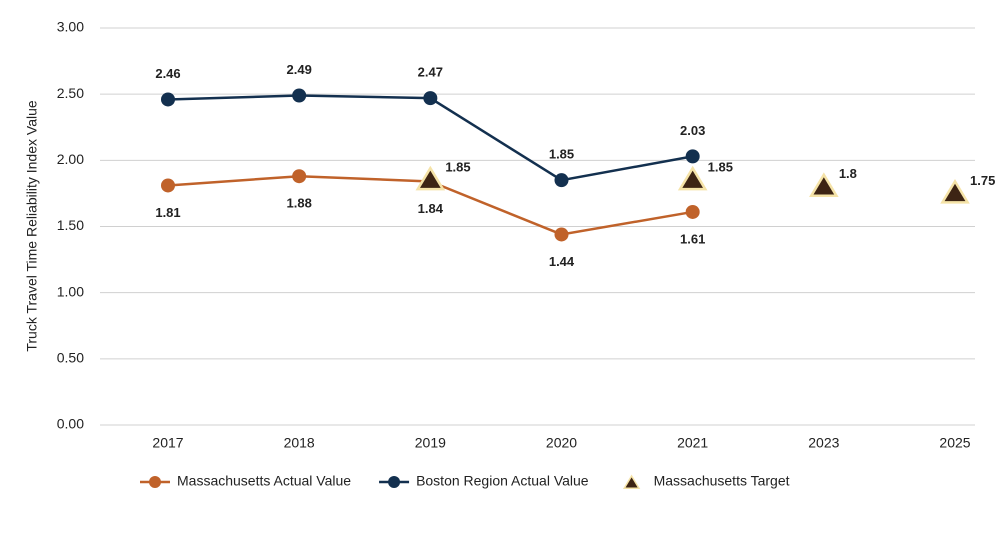 Image resolution: width=1000 pixels, height=535 pixels. What do you see at coordinates (70, 27) in the screenshot?
I see `y-tick-label: 3.00` at bounding box center [70, 27].